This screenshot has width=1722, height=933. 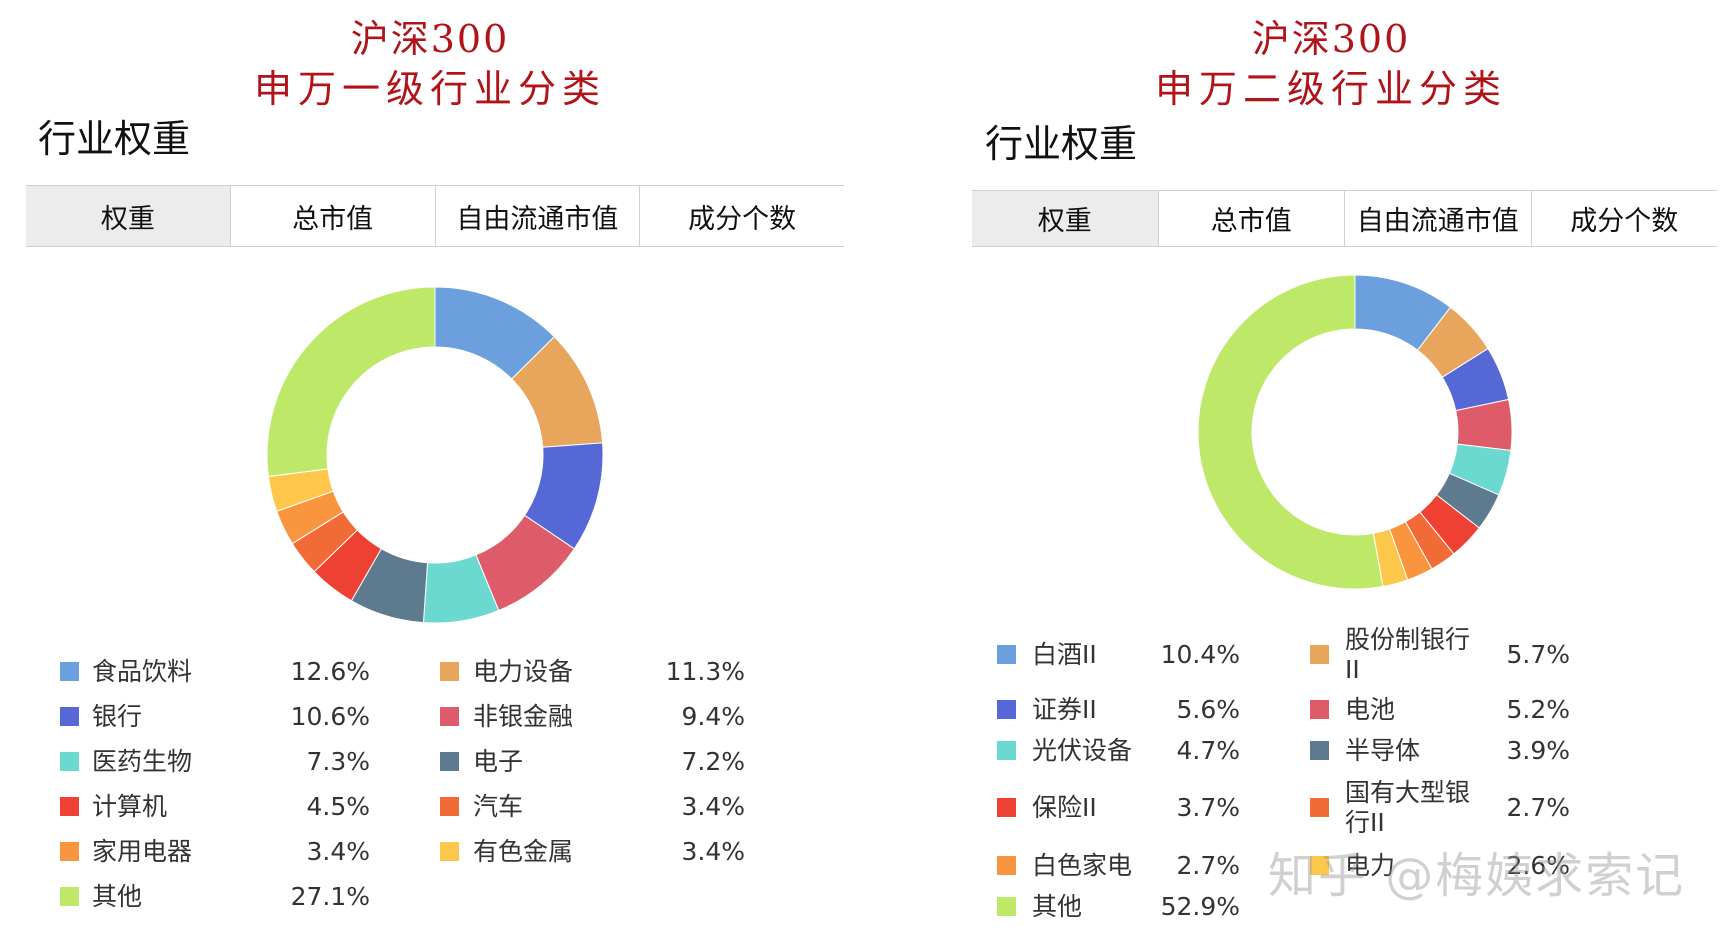 What do you see at coordinates (1064, 807) in the screenshot?
I see `legend-label: 保险II` at bounding box center [1064, 807].